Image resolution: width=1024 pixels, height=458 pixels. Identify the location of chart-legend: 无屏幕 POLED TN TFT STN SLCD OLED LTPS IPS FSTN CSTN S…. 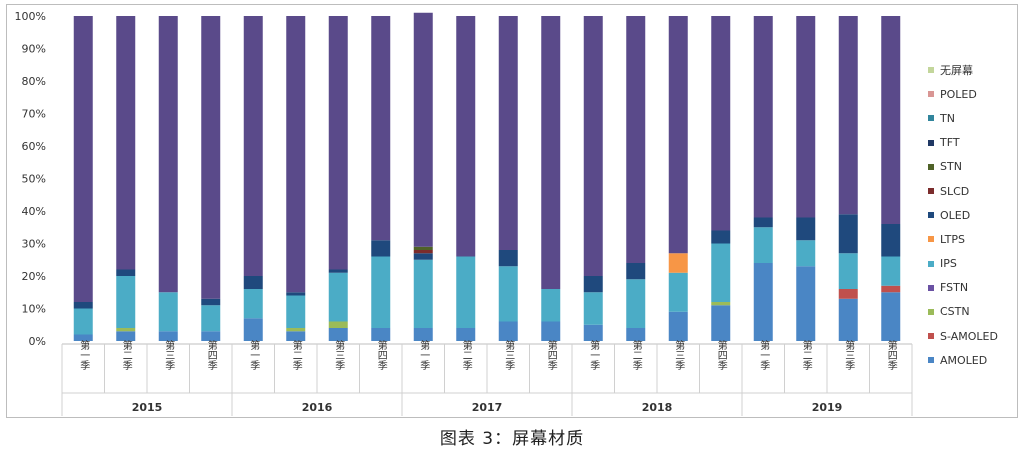
(973, 215).